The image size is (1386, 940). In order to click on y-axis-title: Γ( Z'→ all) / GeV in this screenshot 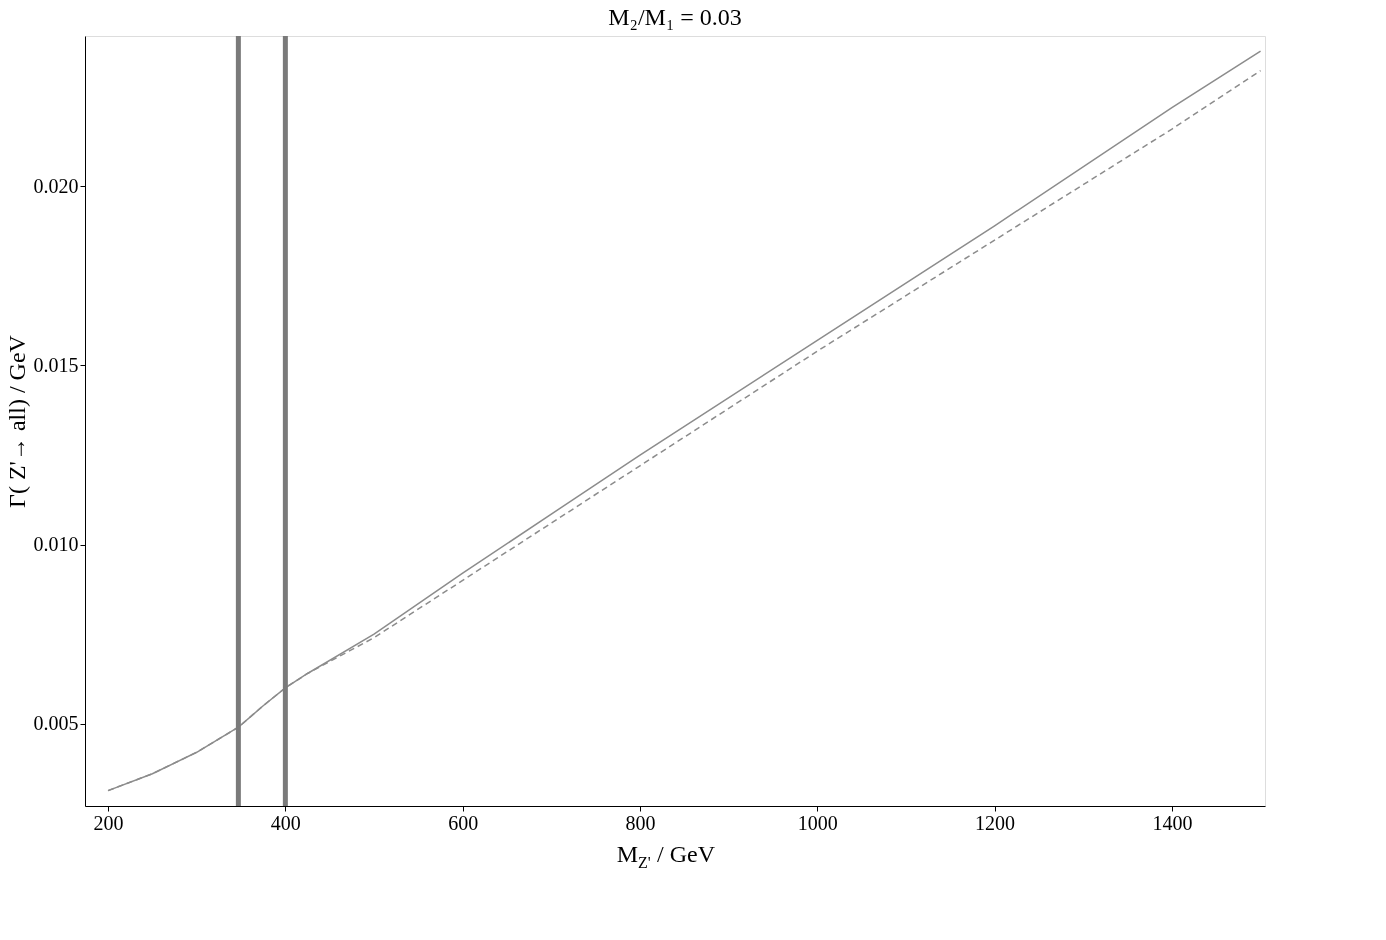, I will do `click(16, 421)`.